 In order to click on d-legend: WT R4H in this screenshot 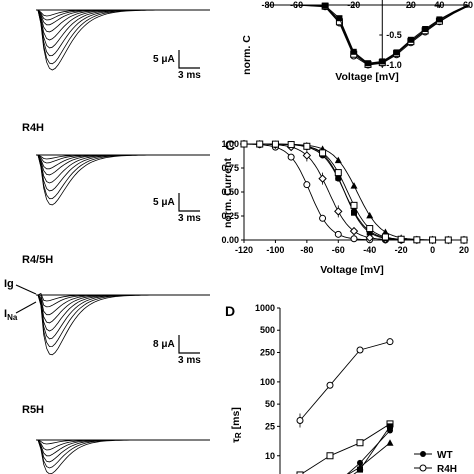, I will do `click(435, 462)`.